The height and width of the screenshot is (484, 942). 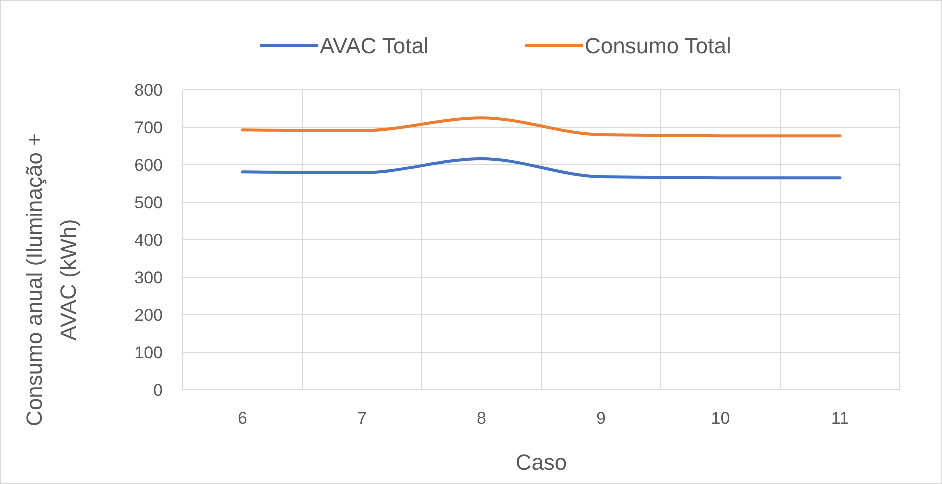 I want to click on y-tick-label: 500, so click(x=148, y=202).